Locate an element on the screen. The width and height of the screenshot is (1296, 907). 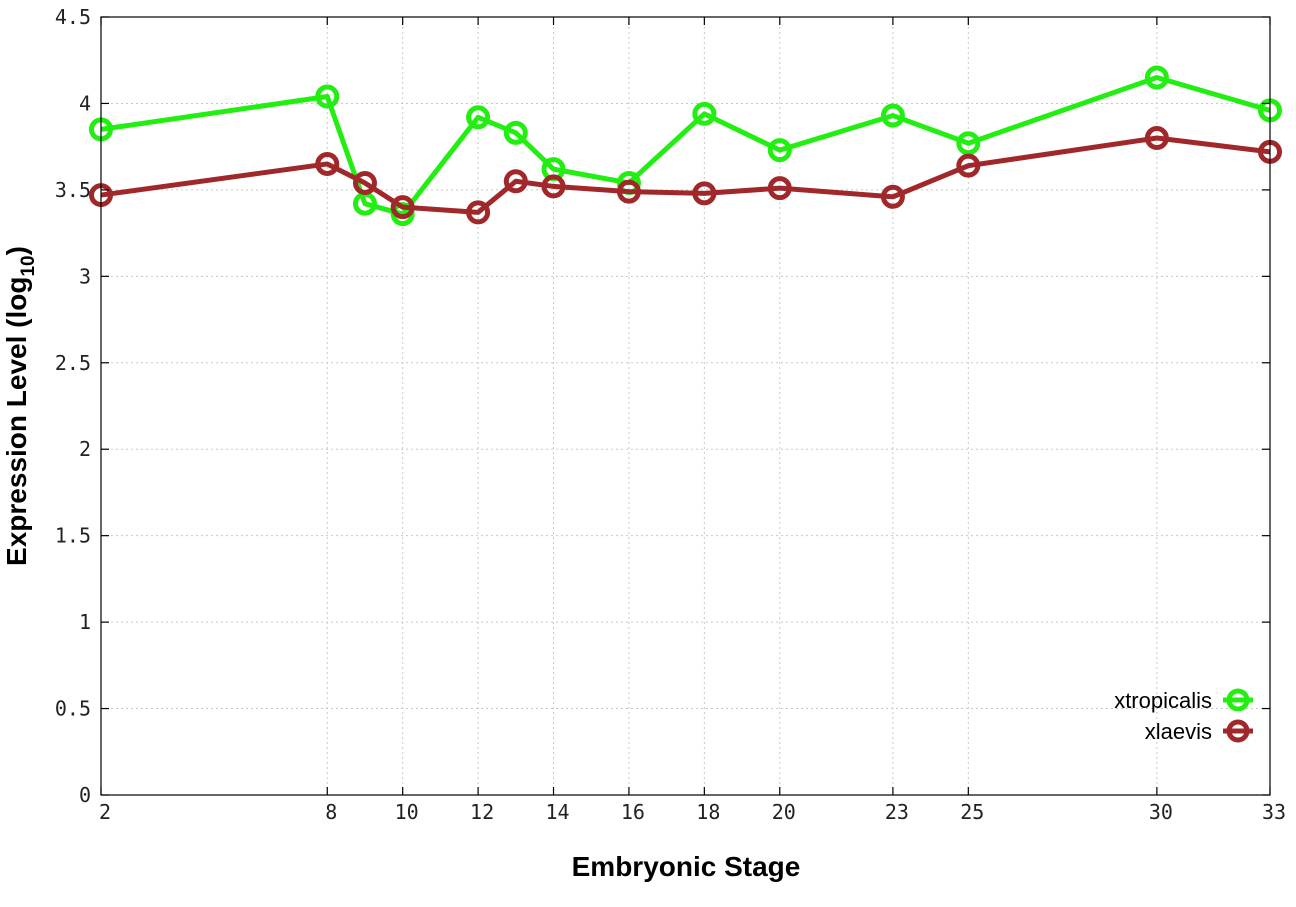
x-tick-label: 2 is located at coordinates (105, 812).